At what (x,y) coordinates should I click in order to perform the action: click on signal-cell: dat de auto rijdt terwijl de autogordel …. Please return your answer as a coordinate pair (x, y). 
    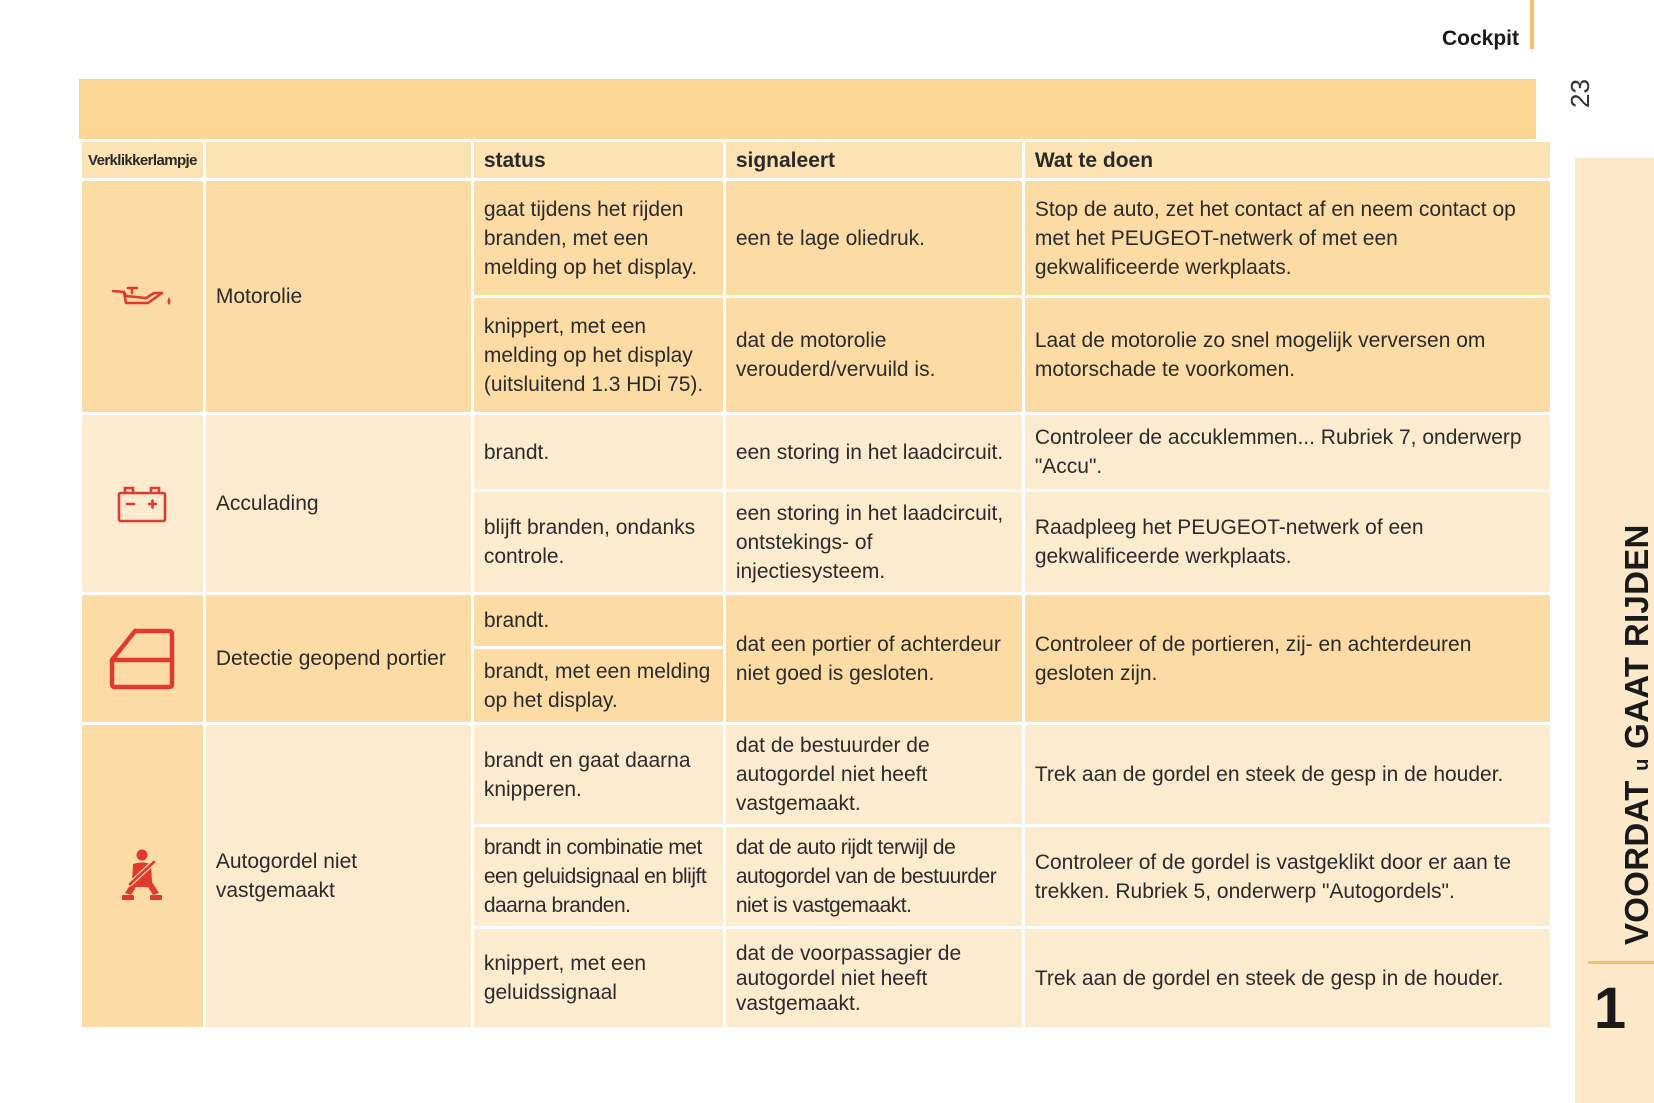
    Looking at the image, I should click on (873, 876).